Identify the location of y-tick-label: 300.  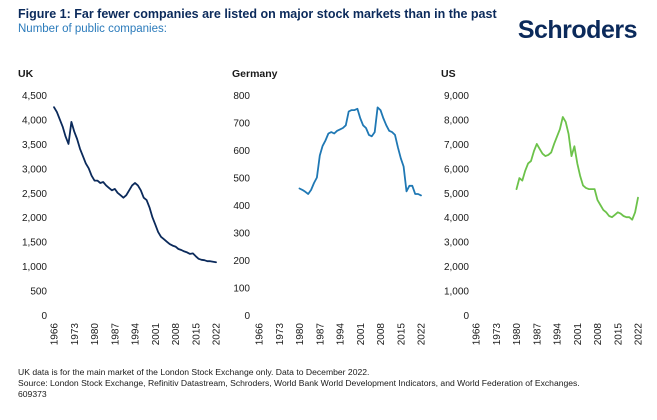
(241, 234).